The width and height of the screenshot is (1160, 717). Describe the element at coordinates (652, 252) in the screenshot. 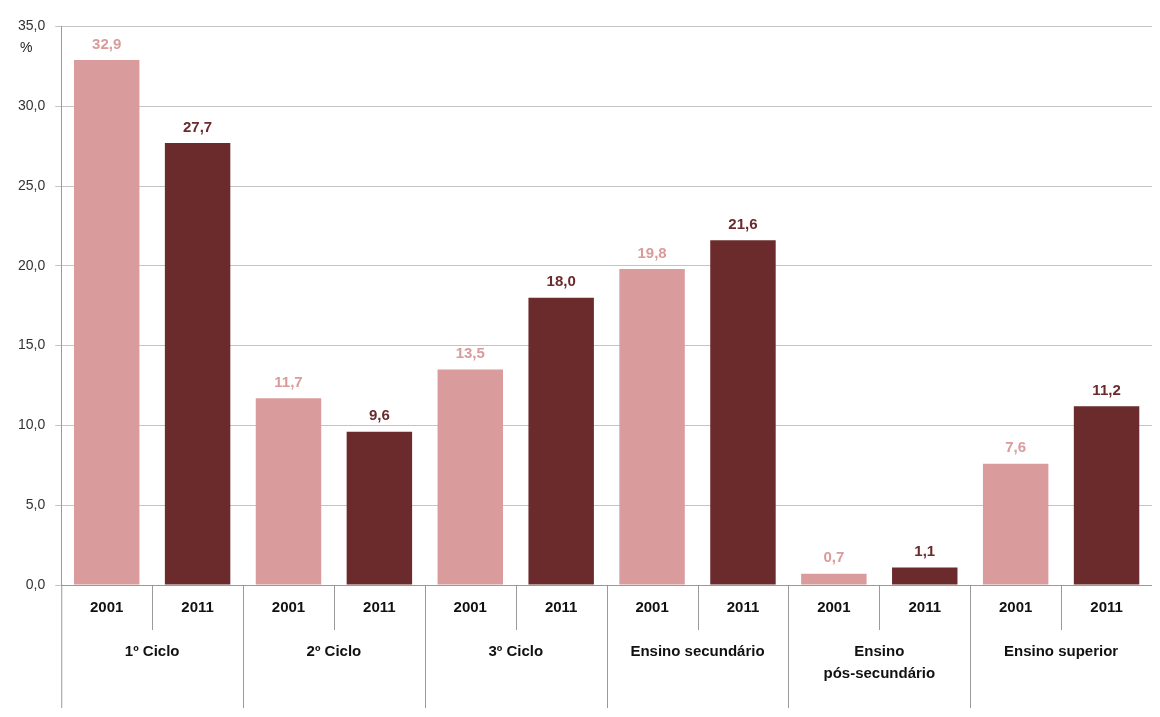

I see `data-label: 19,8` at that location.